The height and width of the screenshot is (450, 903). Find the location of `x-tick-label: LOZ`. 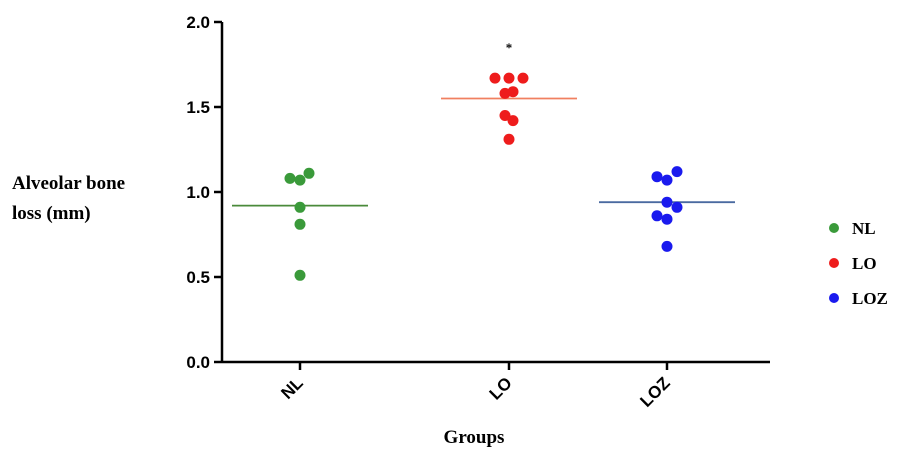

x-tick-label: LOZ is located at coordinates (654, 391).